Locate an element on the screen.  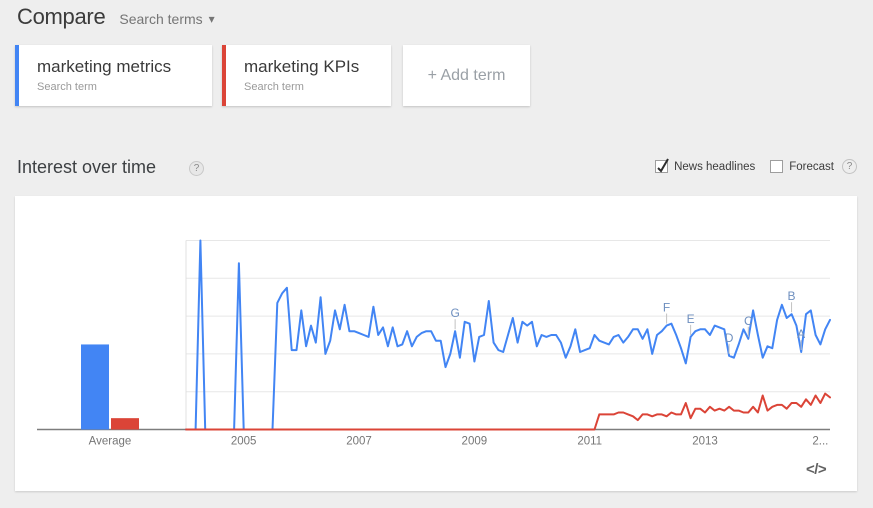
svg-text: D is located at coordinates (729, 338).